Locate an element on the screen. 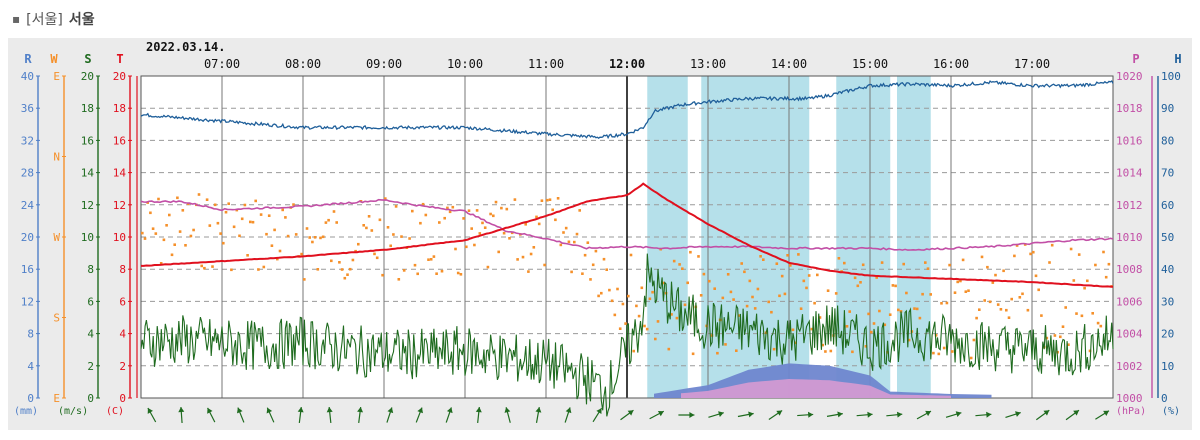  series-line-P is located at coordinates (627, 224).